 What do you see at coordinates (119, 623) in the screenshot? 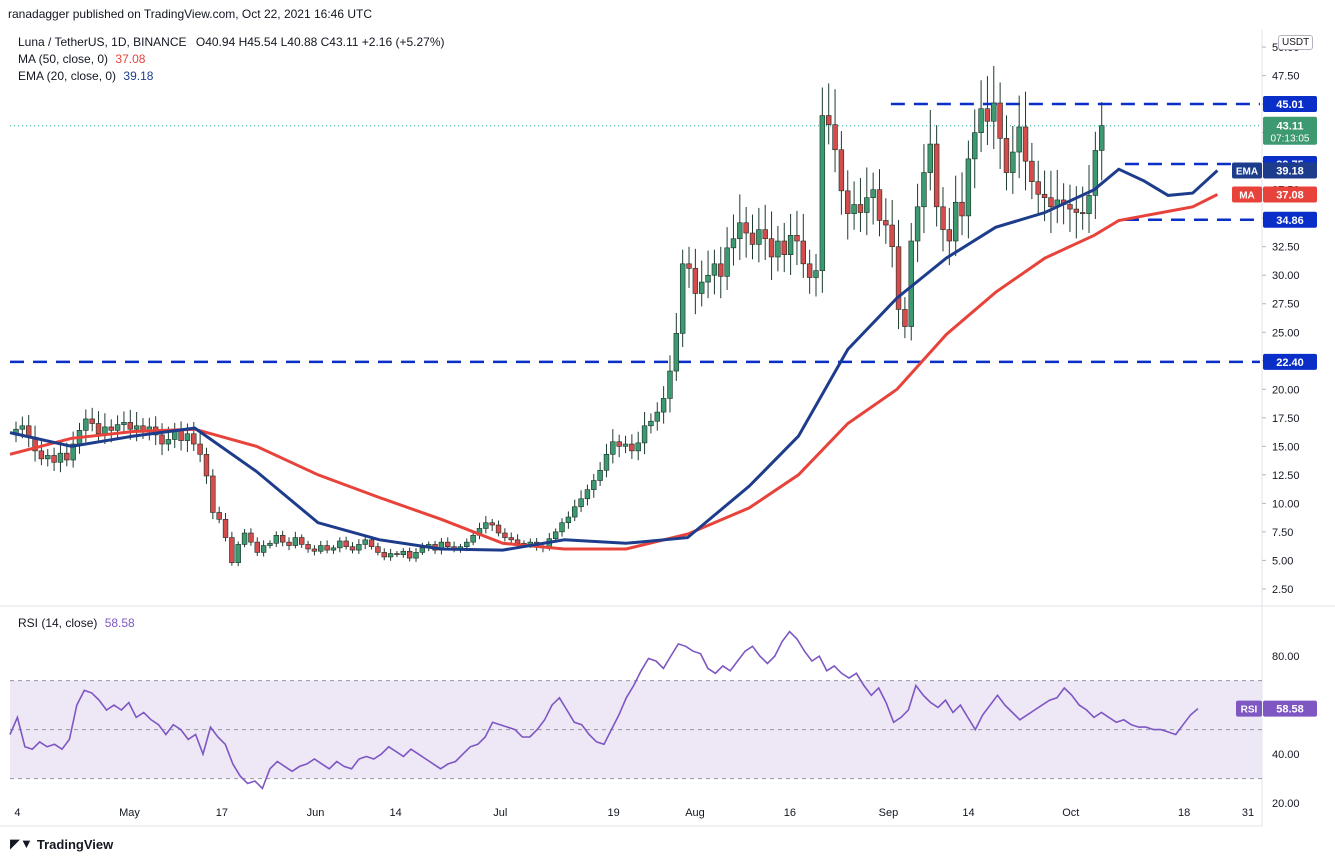
I see `rsi-value: 58.58` at bounding box center [119, 623].